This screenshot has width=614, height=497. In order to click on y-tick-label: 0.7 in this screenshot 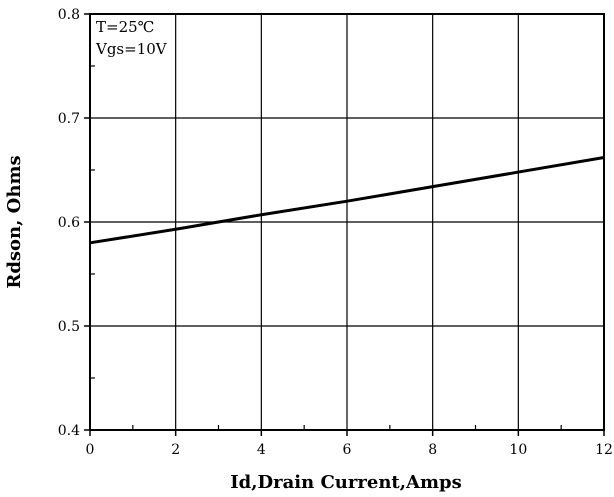, I will do `click(69, 119)`.